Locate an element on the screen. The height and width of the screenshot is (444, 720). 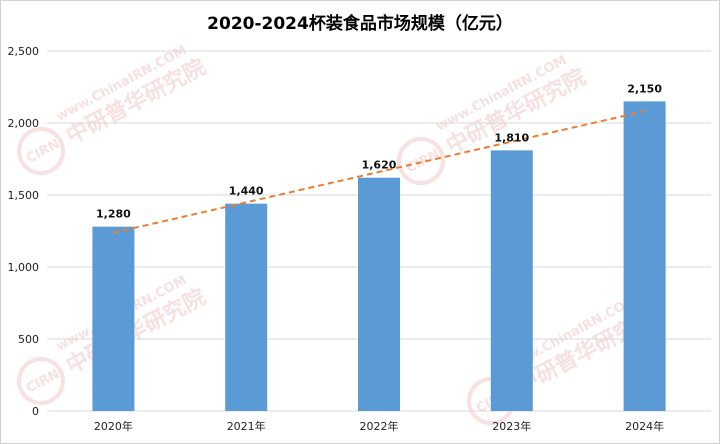
x-tick-label: 2024年 is located at coordinates (644, 426).